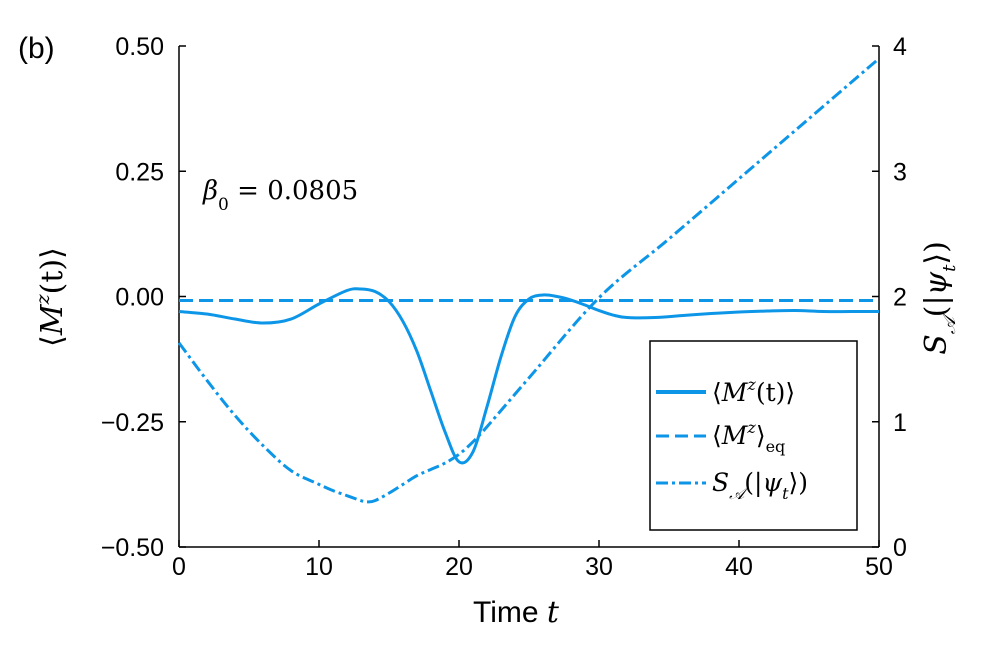  I want to click on beta-annotation: β0 = 0.0805, so click(280, 195).